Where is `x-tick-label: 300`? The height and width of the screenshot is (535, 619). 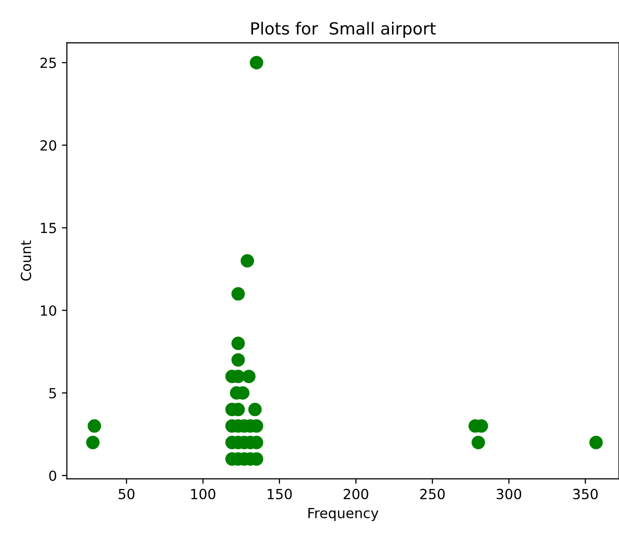
x-tick-label: 300 is located at coordinates (509, 494).